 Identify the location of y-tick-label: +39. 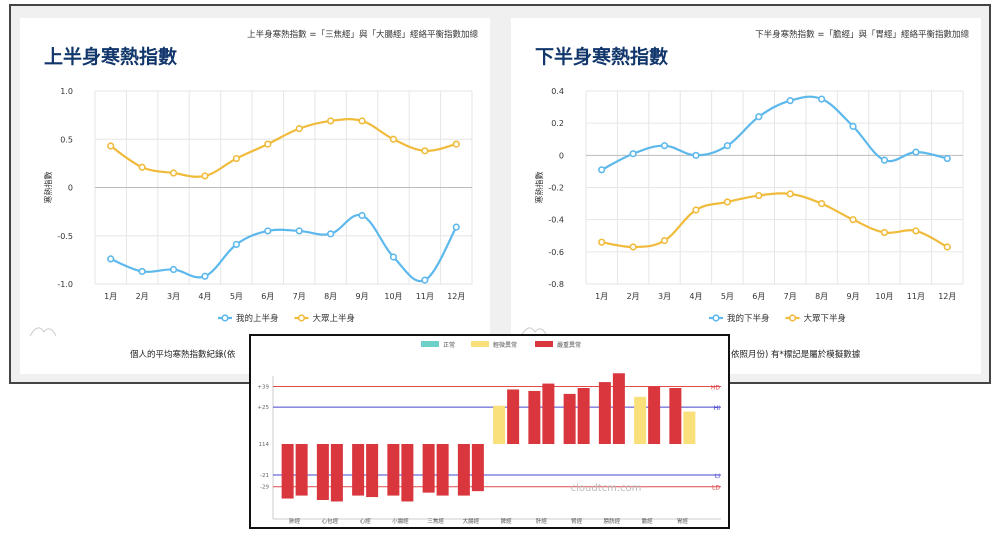
(263, 388).